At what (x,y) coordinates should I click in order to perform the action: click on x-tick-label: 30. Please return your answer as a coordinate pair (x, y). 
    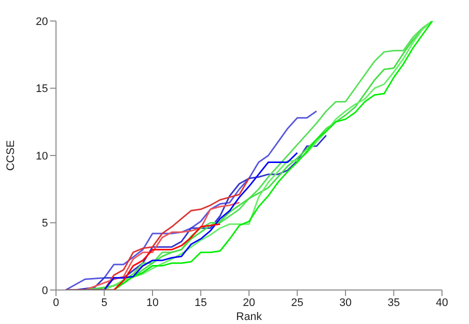
    Looking at the image, I should click on (345, 302).